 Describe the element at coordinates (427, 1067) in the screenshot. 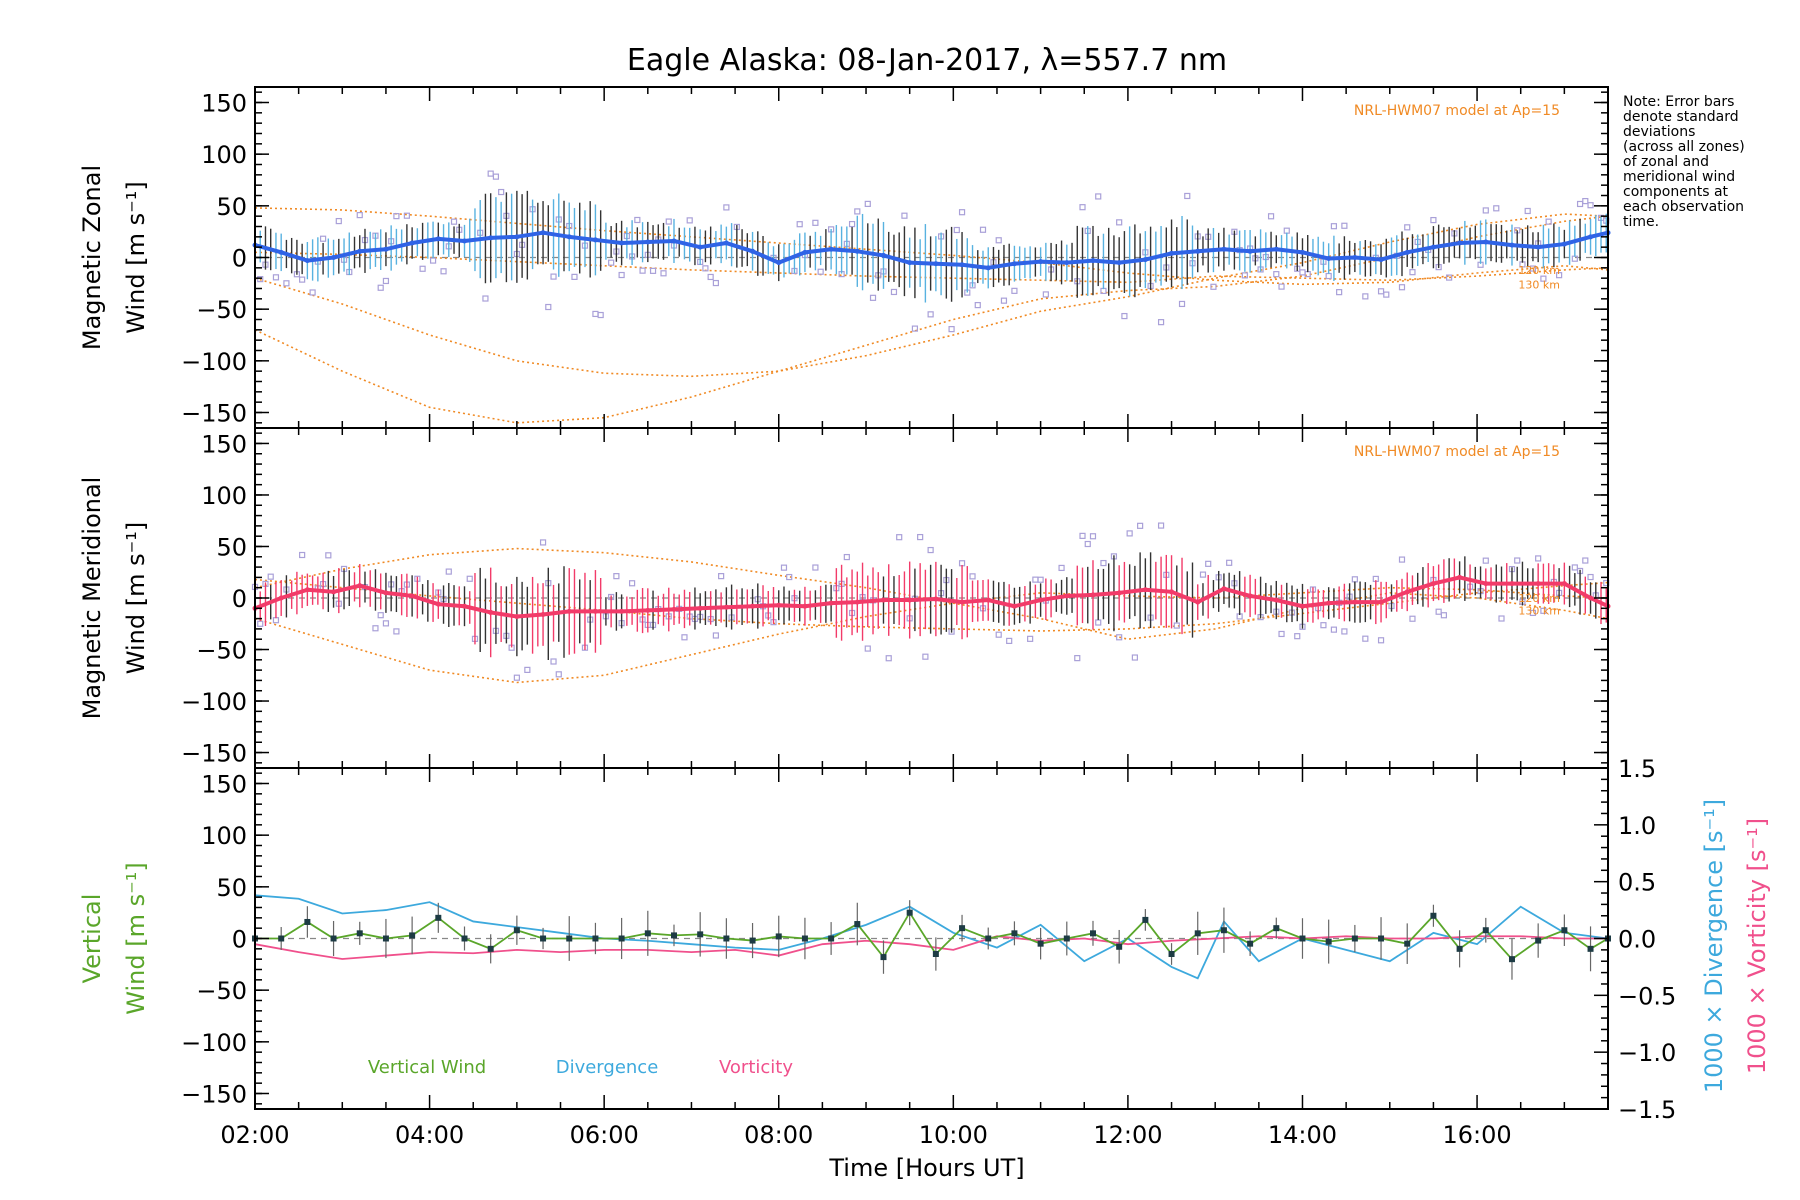

I see `legend-0: Vertical Wind` at that location.